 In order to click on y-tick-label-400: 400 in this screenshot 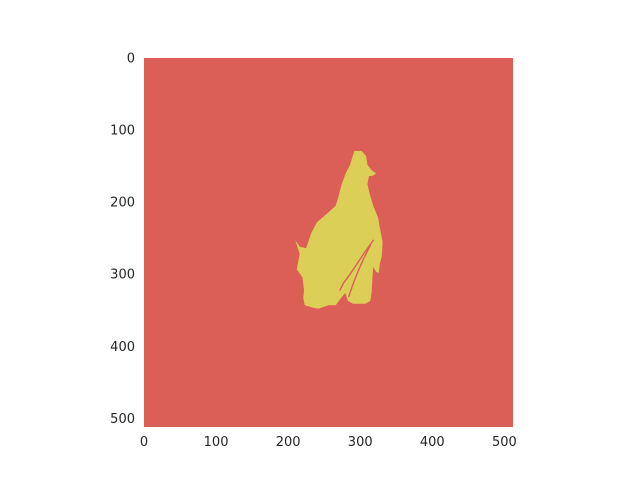, I will do `click(122, 347)`.